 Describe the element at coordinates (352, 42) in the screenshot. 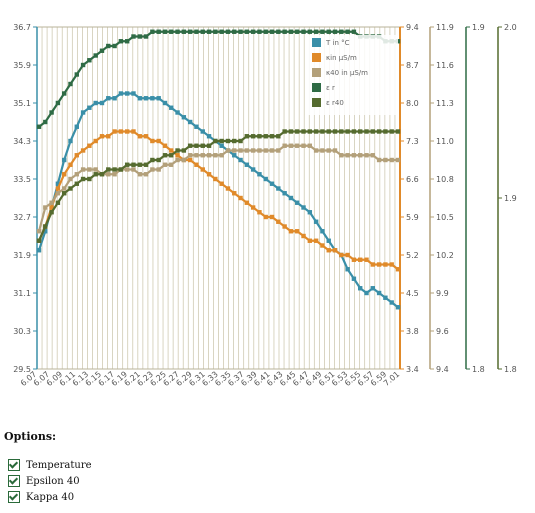

I see `legend-item-temperature: T in °C` at that location.